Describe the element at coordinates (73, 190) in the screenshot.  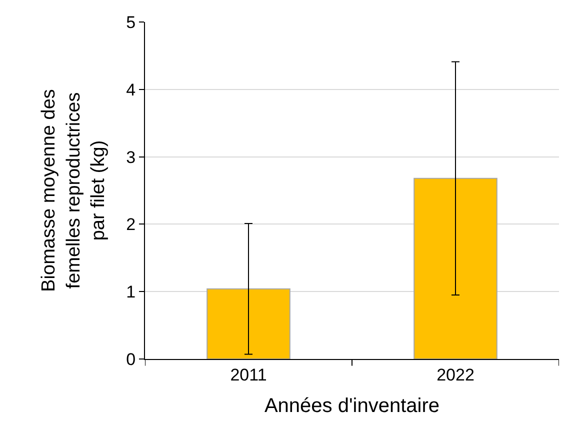
I see `y-axis-title: Biomasse moyenne des femelles reproductrices par filet (kg)` at that location.